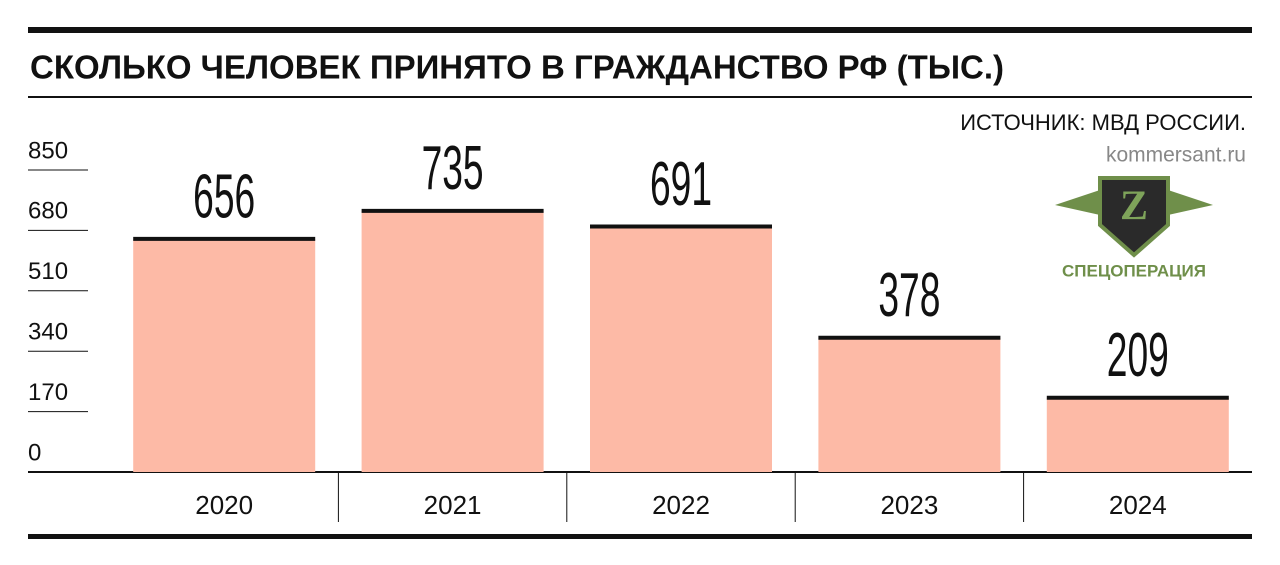  I want to click on y-tick-label: 850, so click(48, 150).